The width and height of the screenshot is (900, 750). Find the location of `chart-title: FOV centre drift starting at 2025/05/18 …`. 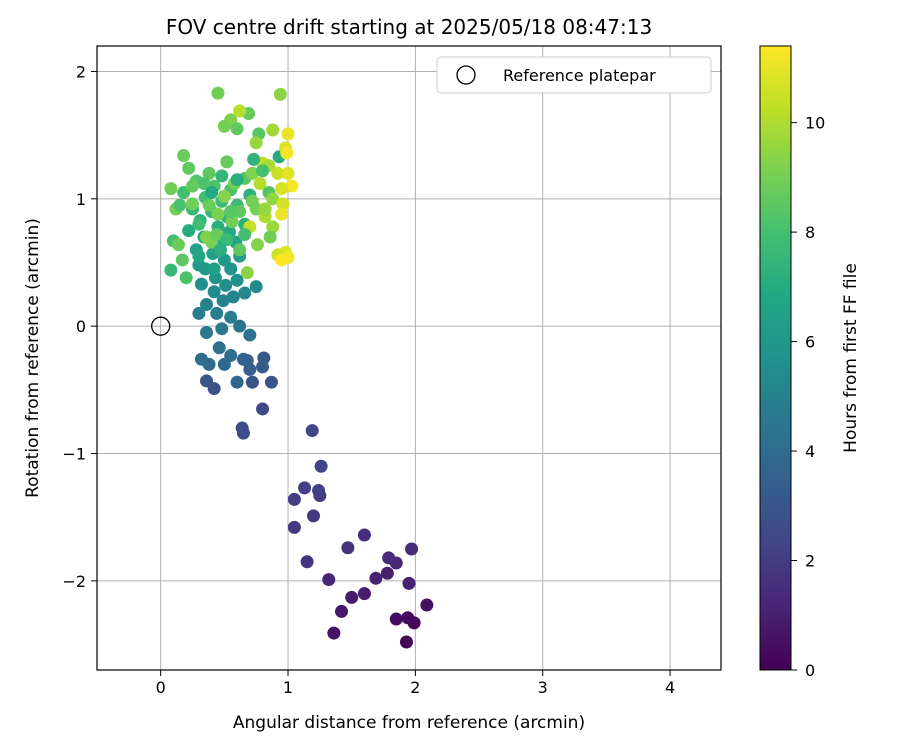

chart-title: FOV centre drift starting at 2025/05/18 … is located at coordinates (409, 27).